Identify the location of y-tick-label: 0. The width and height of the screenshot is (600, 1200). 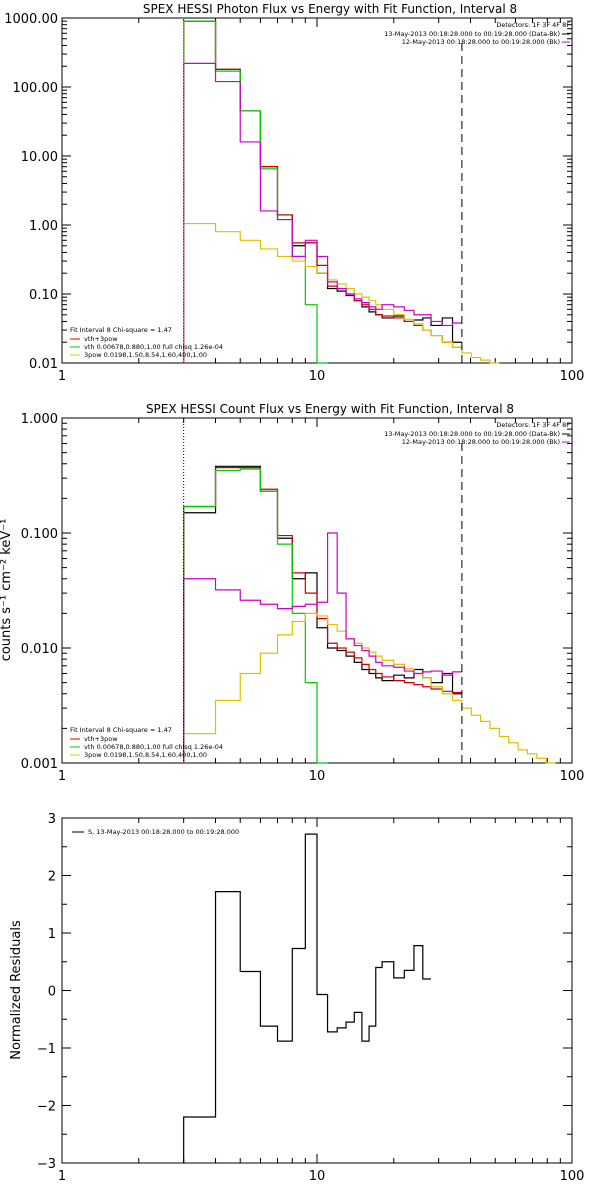
(52, 992).